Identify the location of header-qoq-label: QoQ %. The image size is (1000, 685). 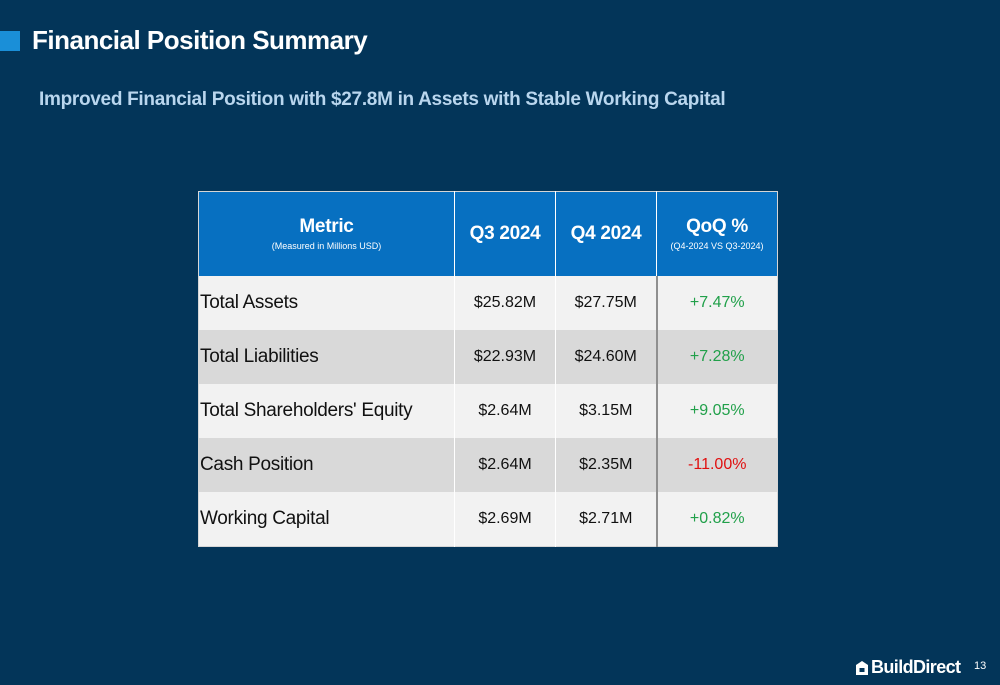
(717, 226).